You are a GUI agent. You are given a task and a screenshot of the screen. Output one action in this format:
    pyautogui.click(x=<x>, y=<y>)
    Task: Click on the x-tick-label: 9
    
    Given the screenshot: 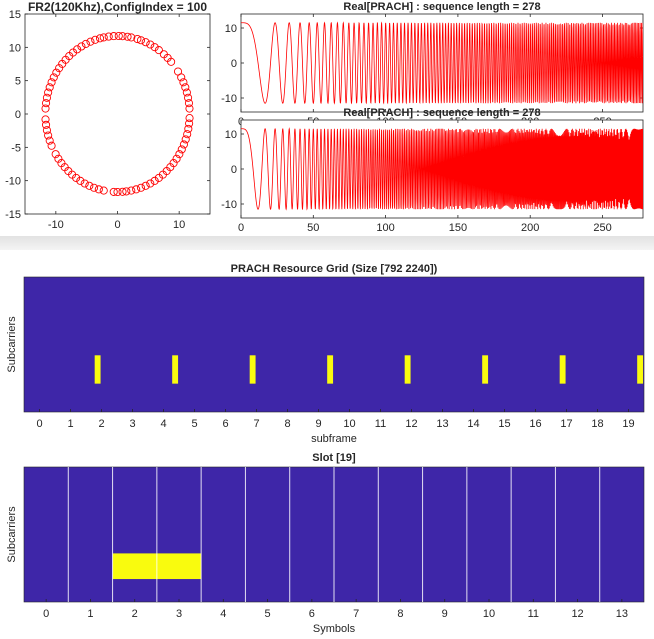 What is the action you would take?
    pyautogui.click(x=318, y=424)
    